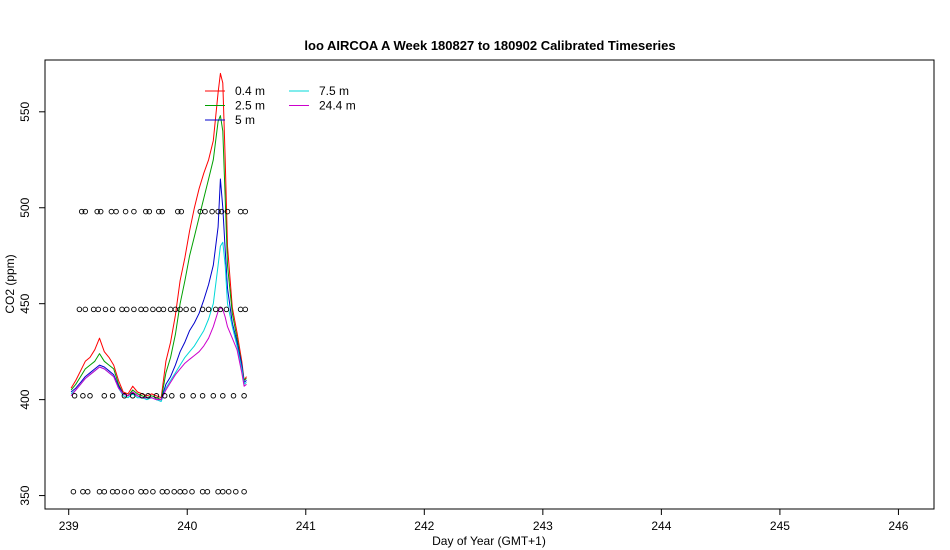 Image resolution: width=950 pixels, height=550 pixels. I want to click on y-tick-label: 350, so click(25, 495).